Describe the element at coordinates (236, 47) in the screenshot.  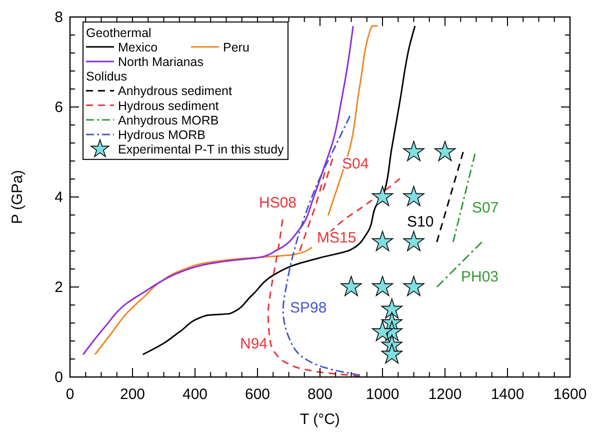
I see `legend-label: Peru` at that location.